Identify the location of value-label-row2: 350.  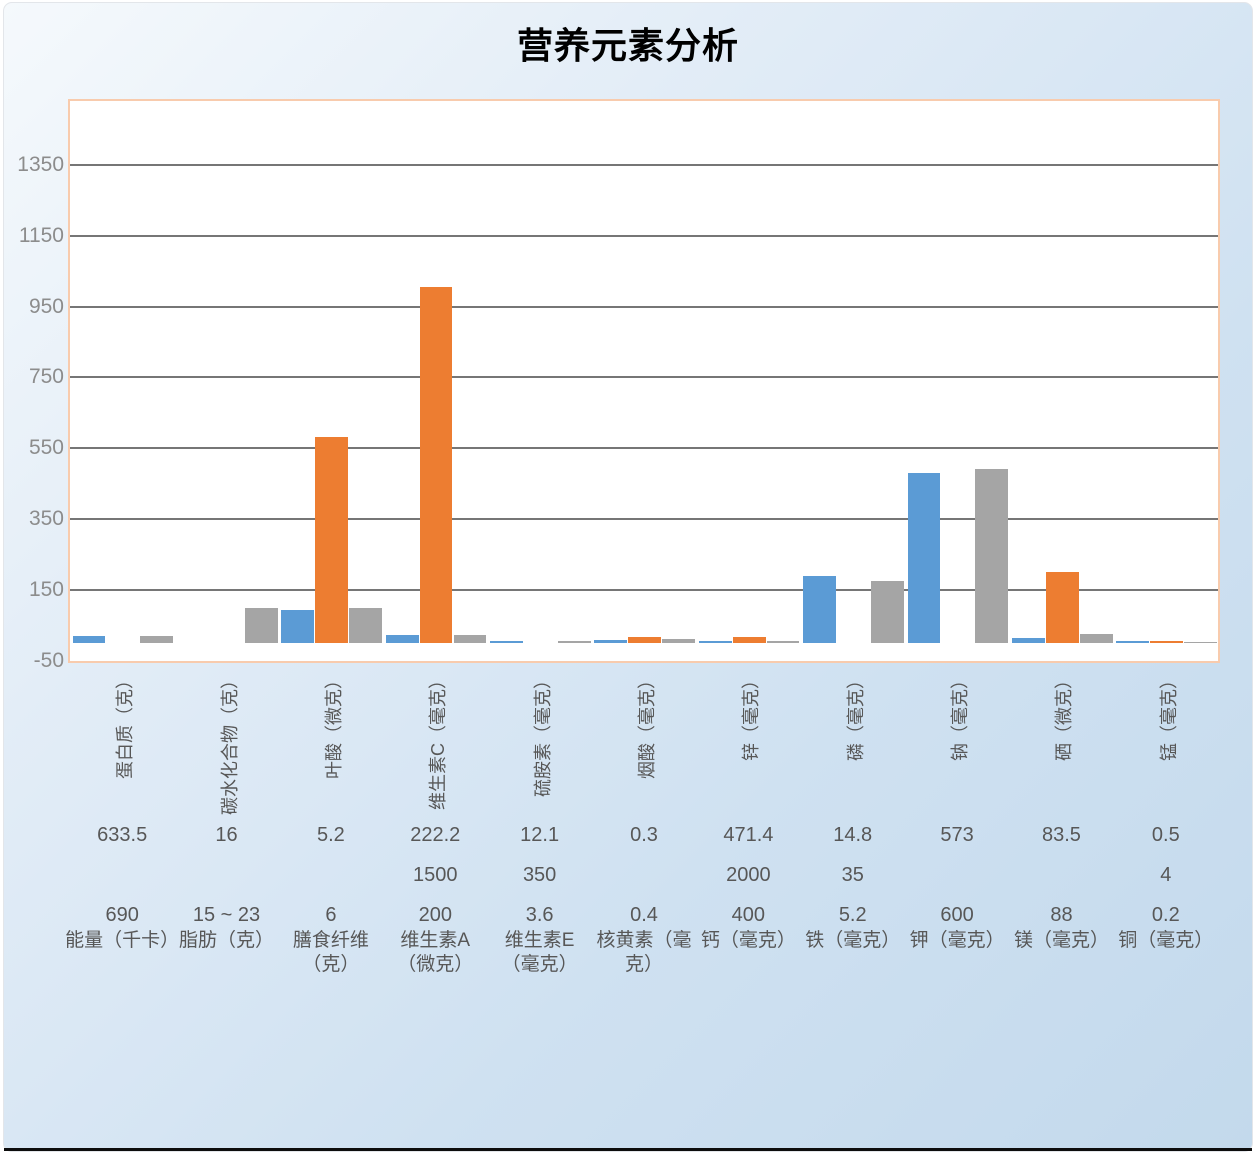
(539, 875).